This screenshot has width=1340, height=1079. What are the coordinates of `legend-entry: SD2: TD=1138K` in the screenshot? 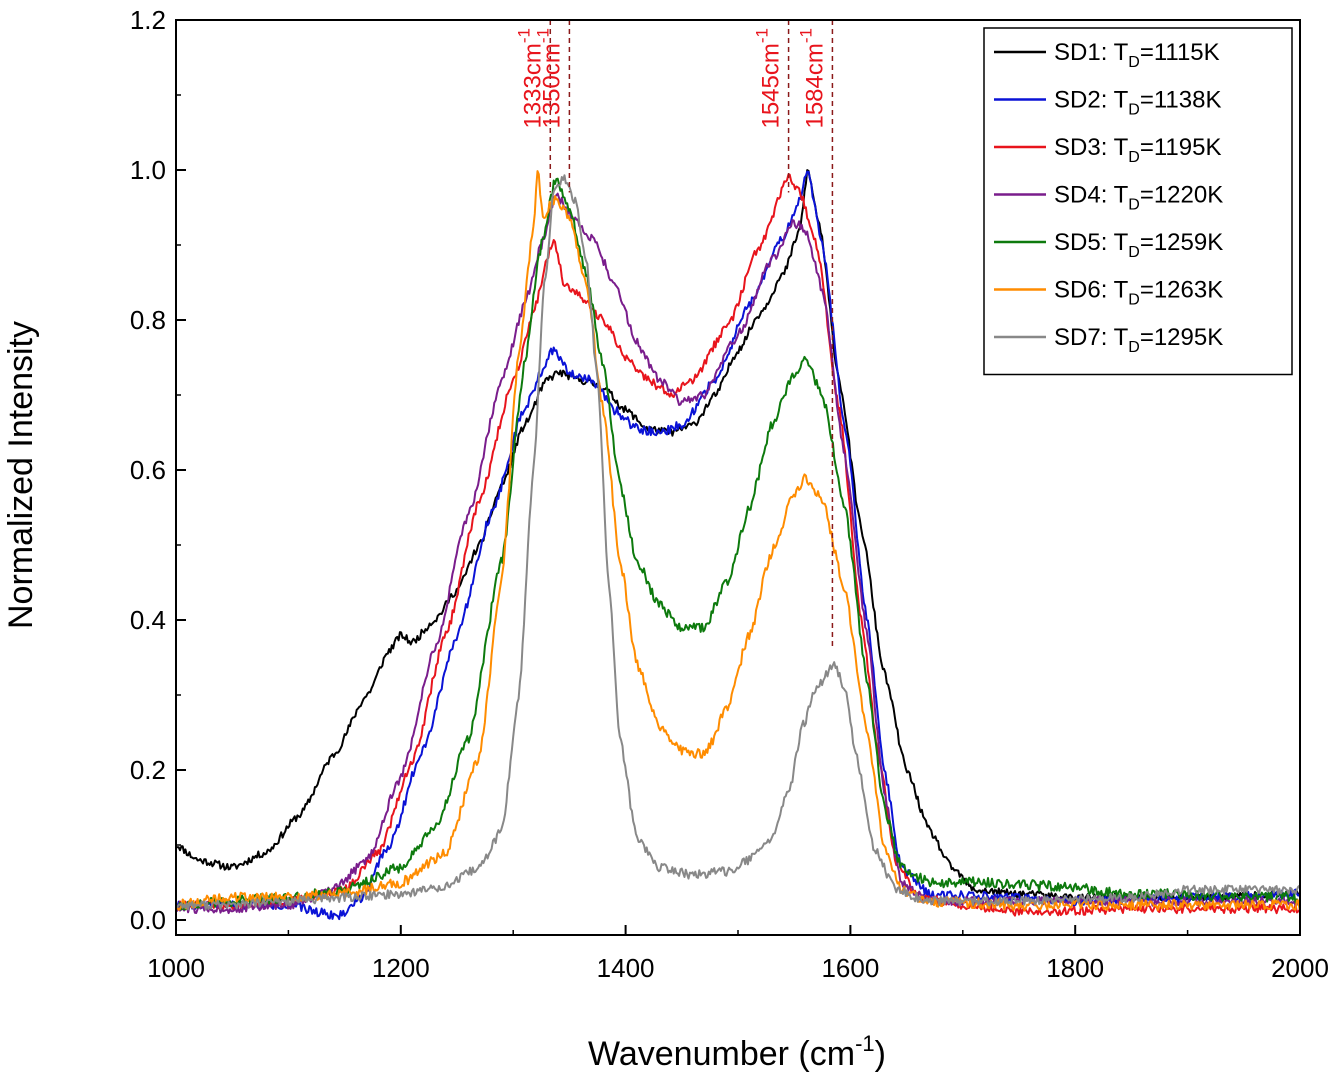 It's located at (1137, 103).